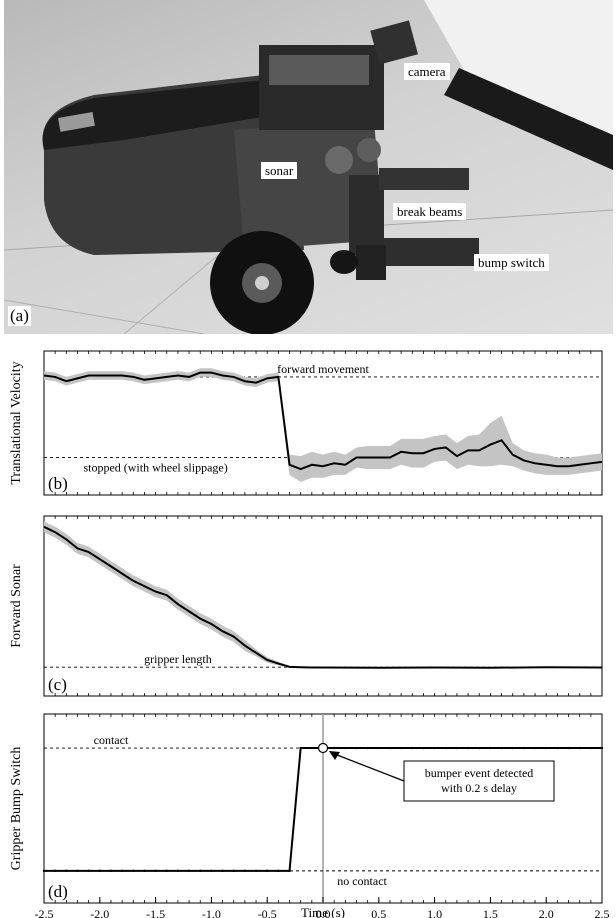  I want to click on sonar-label: sonar, so click(279, 170).